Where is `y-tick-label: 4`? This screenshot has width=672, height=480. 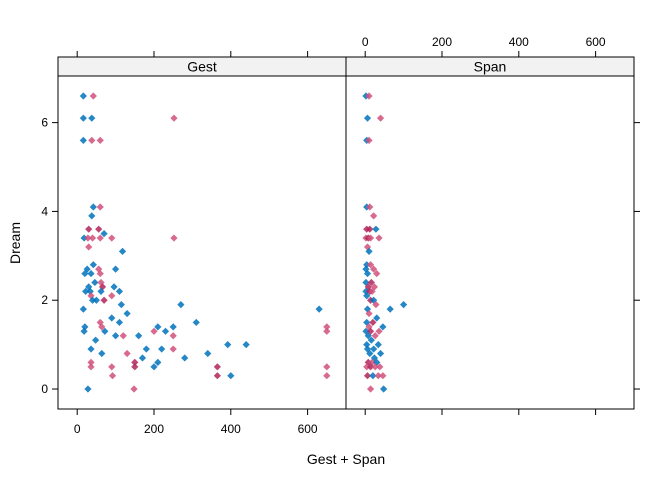 y-tick-label: 4 is located at coordinates (44, 211).